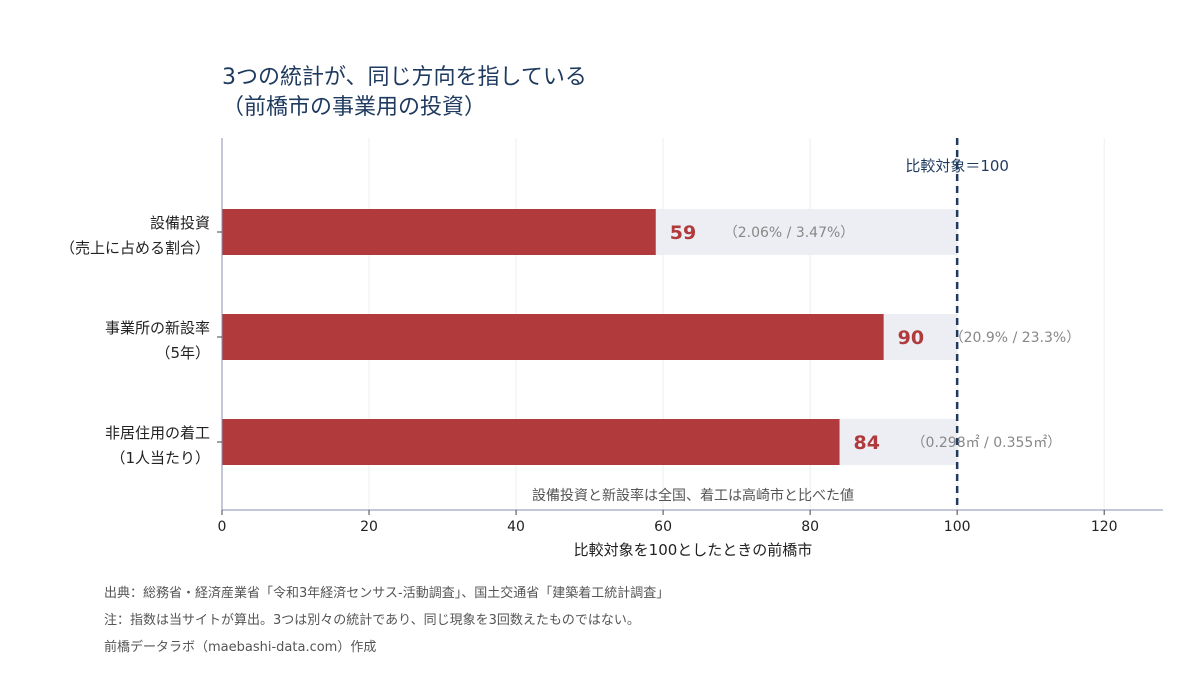  Describe the element at coordinates (157, 328) in the screenshot. I see `category-label-2-line-1: 事業所の新設率` at that location.